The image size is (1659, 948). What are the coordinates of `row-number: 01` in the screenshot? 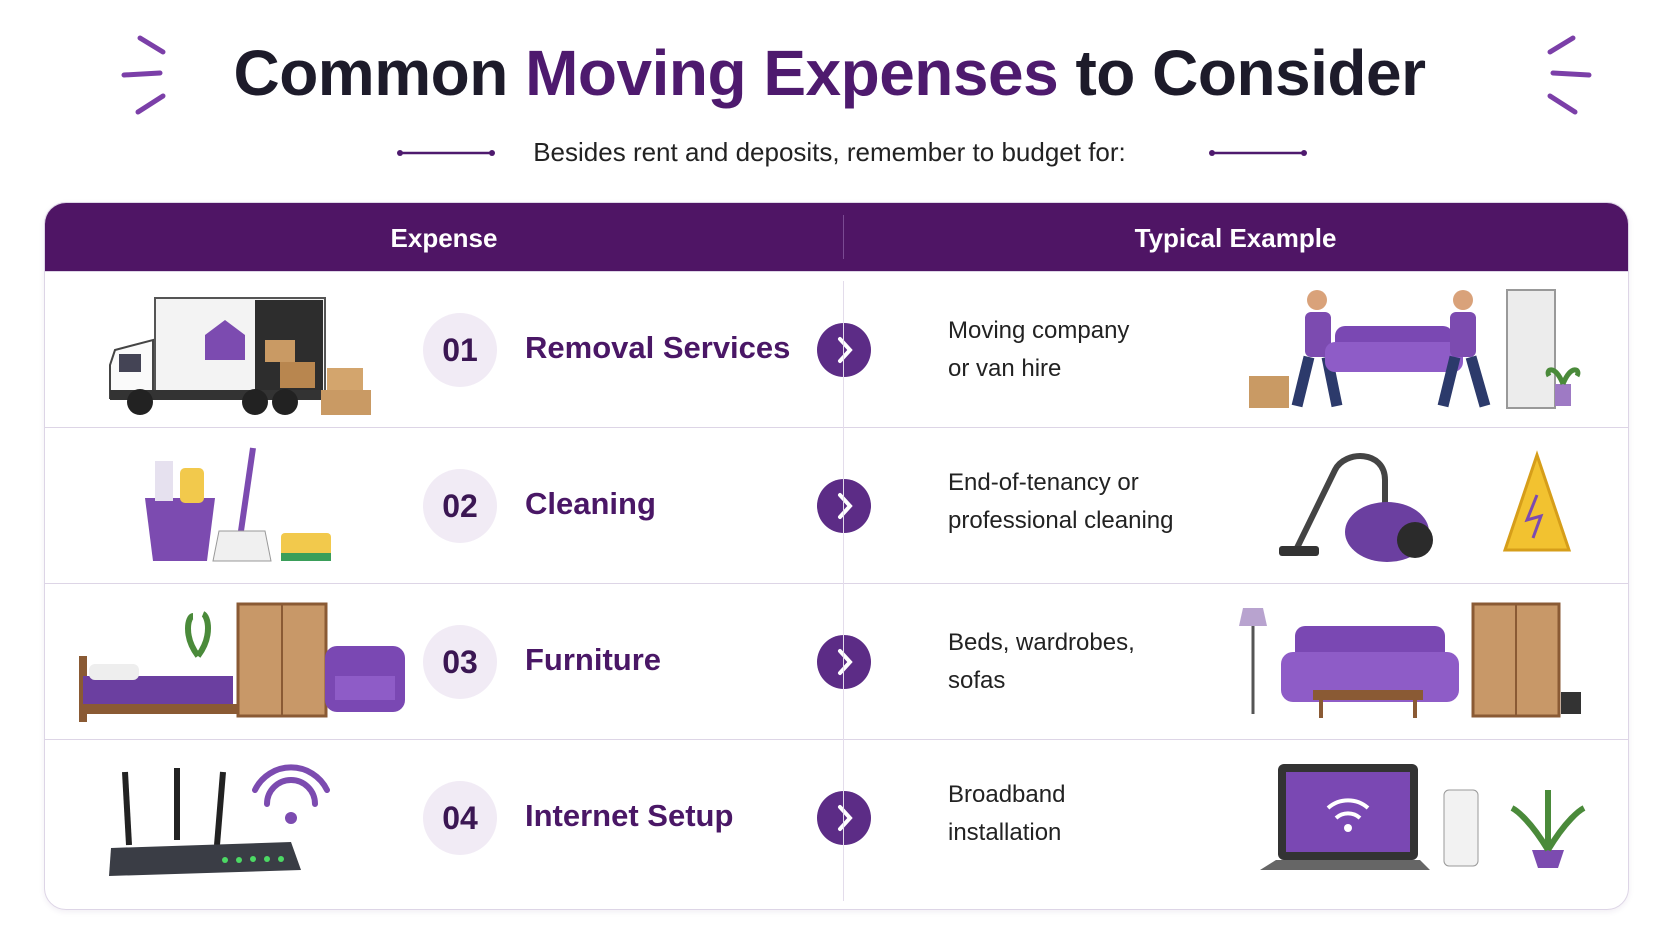 It's located at (460, 350).